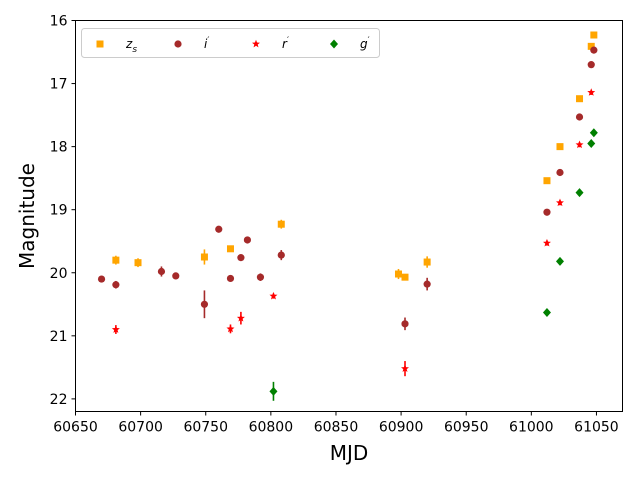 The height and width of the screenshot is (480, 640). Describe the element at coordinates (59, 337) in the screenshot. I see `y-tick-label: 21` at that location.